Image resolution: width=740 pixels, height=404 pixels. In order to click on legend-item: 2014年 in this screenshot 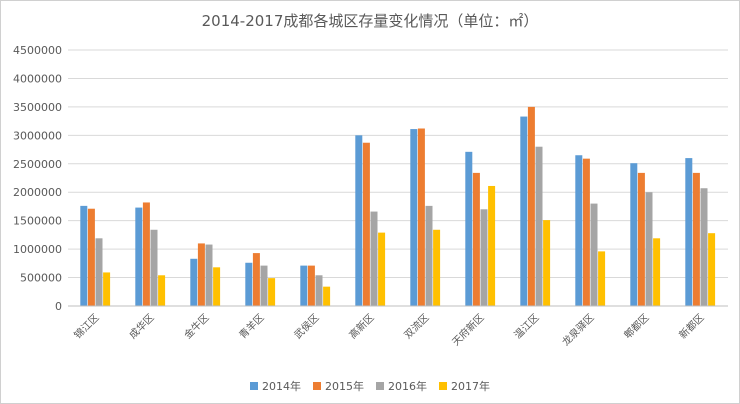, I will do `click(275, 386)`.